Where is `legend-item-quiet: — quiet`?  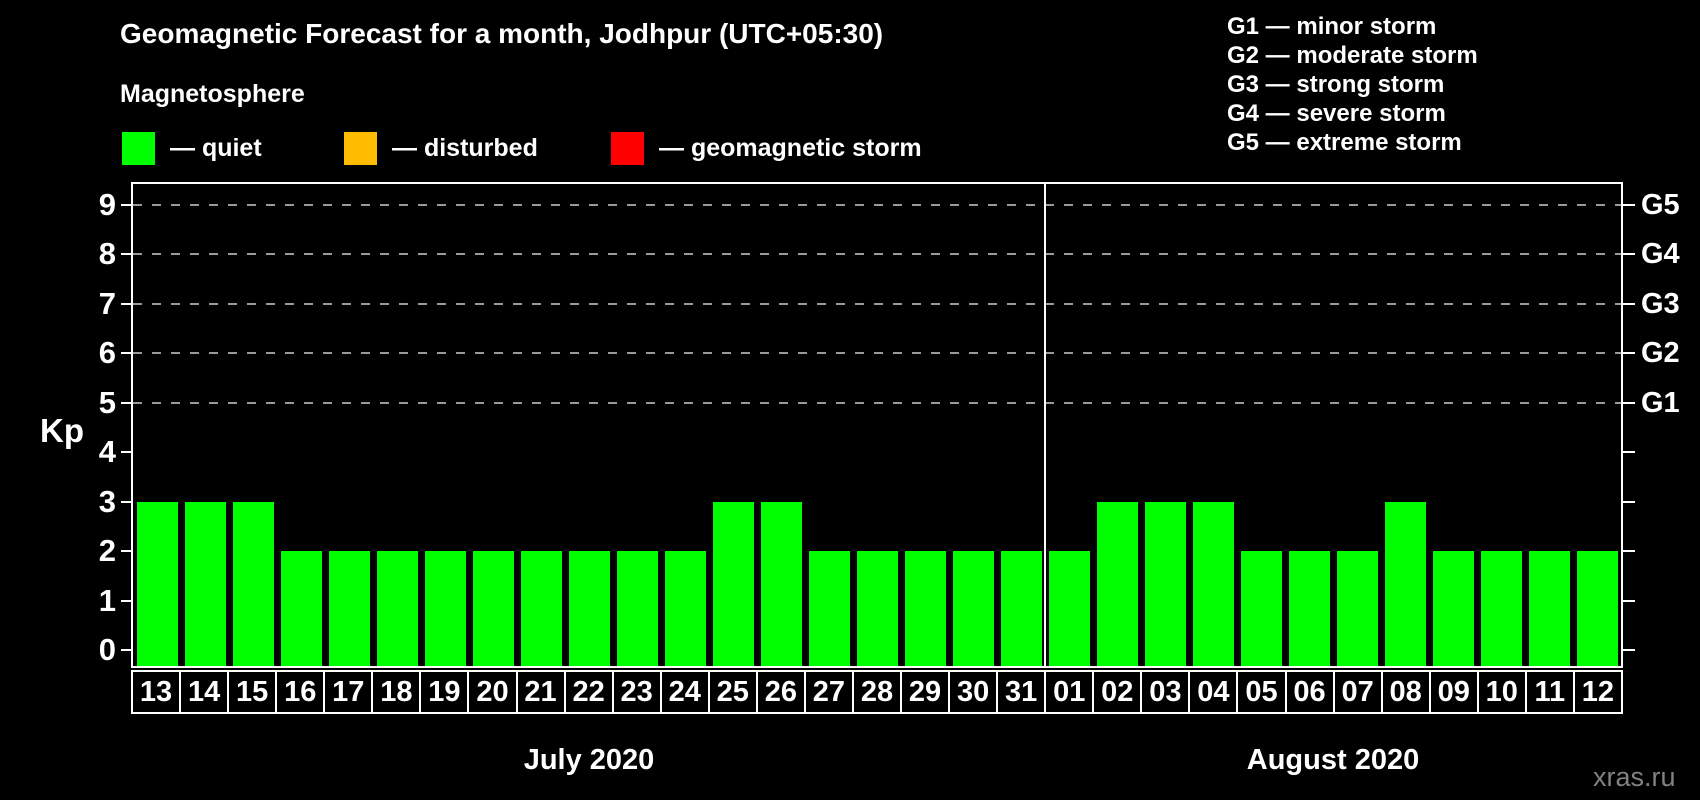
legend-item-quiet: — quiet is located at coordinates (192, 148).